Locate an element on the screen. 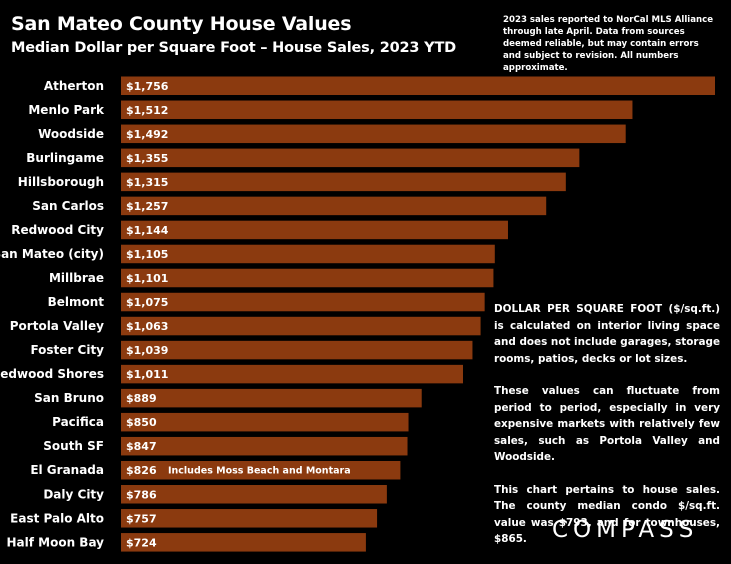 This screenshot has width=731, height=564. bar-el-granada is located at coordinates (261, 470).